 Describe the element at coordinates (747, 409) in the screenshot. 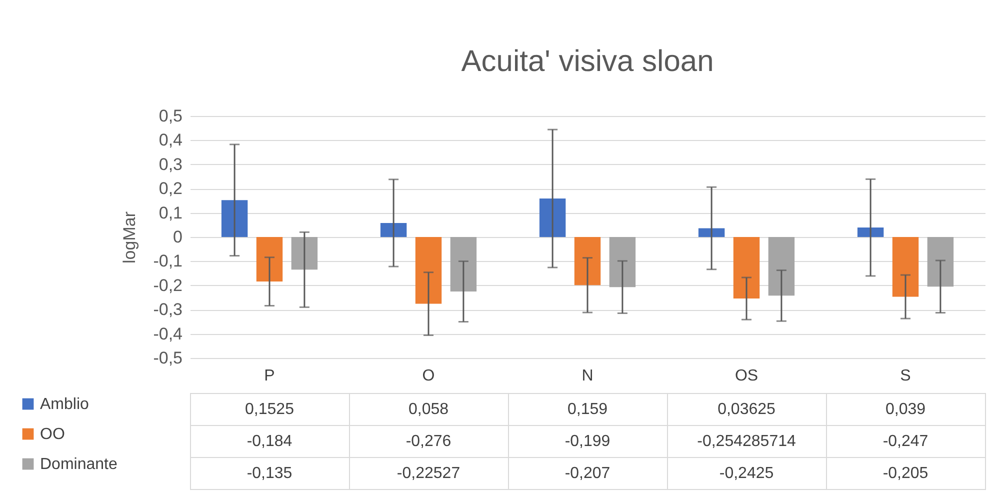

I see `data-label: 0,03625` at that location.